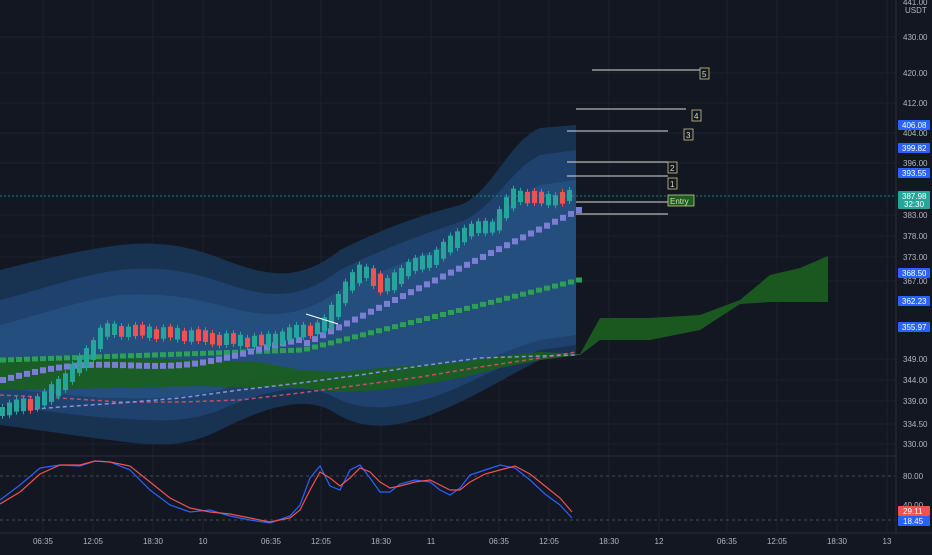  I want to click on trend-line, so click(322, 319).